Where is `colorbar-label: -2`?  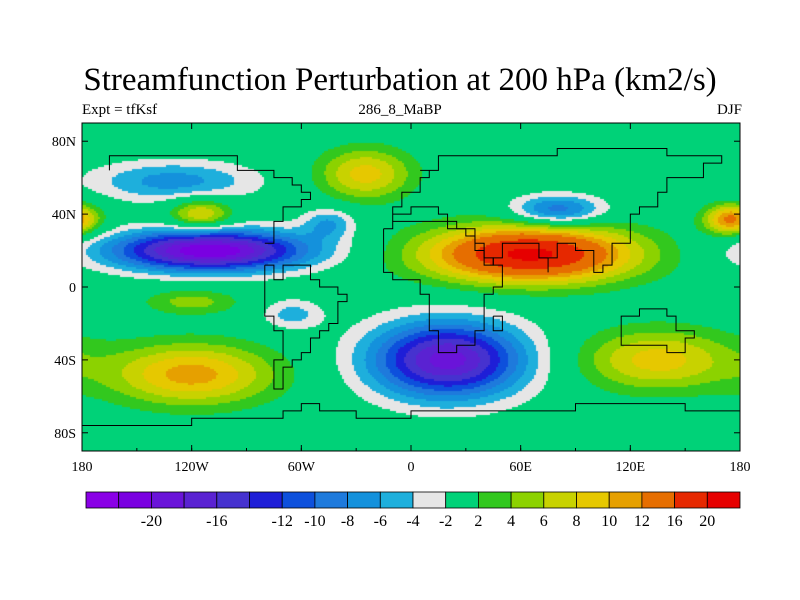
colorbar-label: -2 is located at coordinates (445, 521).